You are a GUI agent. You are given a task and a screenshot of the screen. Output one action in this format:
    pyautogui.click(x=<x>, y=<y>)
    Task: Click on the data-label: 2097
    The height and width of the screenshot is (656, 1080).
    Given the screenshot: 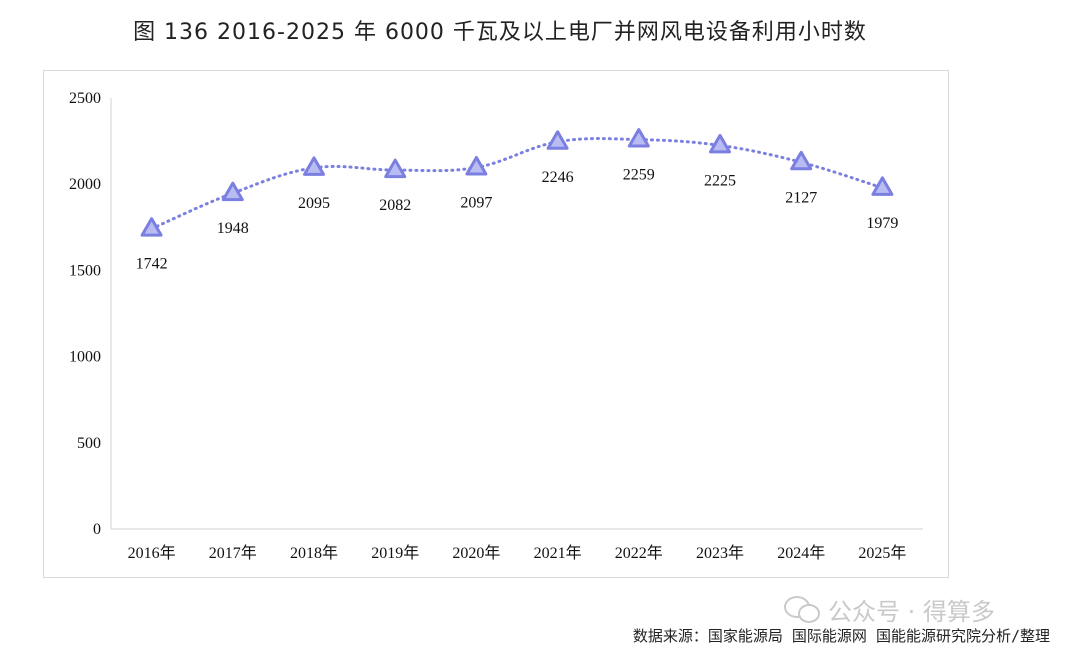 What is the action you would take?
    pyautogui.click(x=476, y=202)
    